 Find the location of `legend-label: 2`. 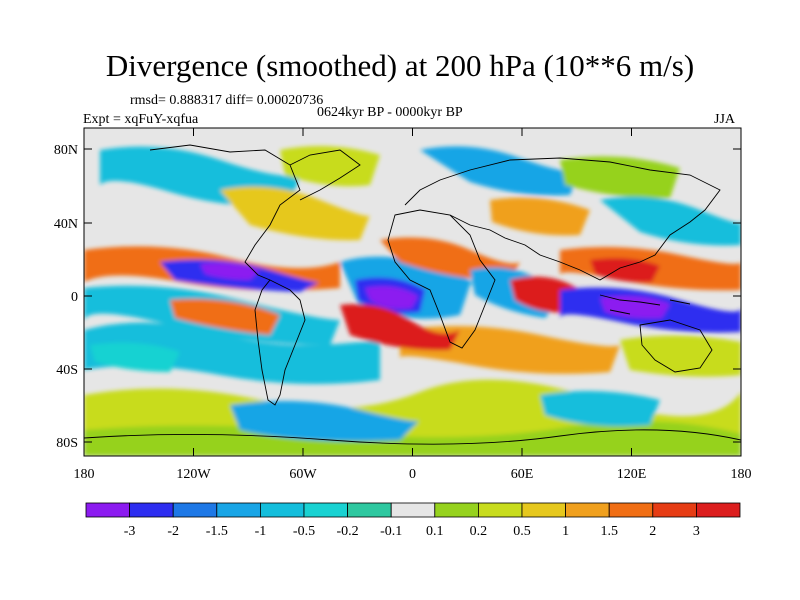

legend-label: 2 is located at coordinates (652, 531).